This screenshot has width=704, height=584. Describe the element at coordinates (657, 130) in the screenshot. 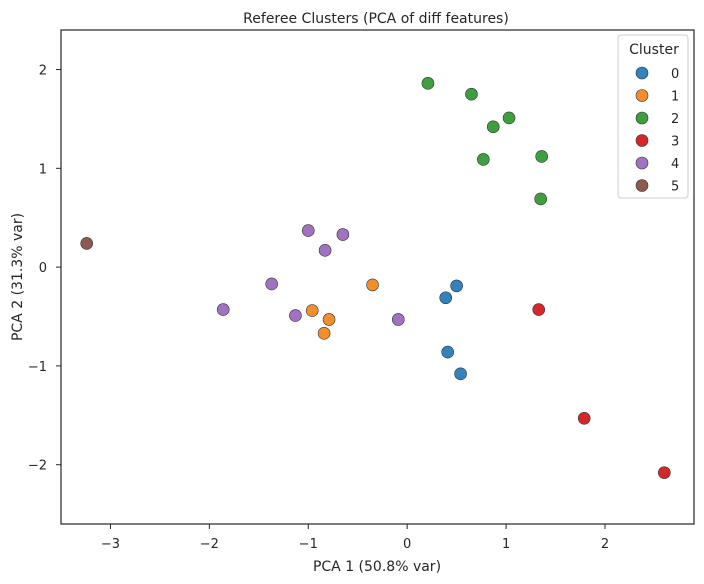

I see `legend-items: 0 1 2 3 4 5` at that location.